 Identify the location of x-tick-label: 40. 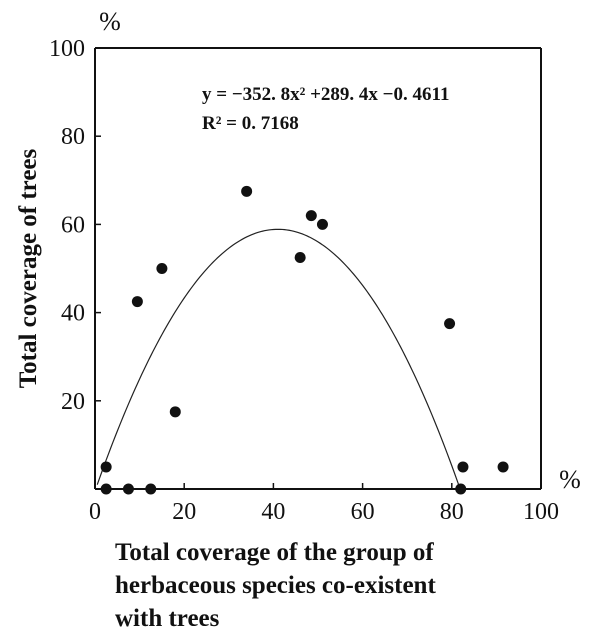
(273, 512).